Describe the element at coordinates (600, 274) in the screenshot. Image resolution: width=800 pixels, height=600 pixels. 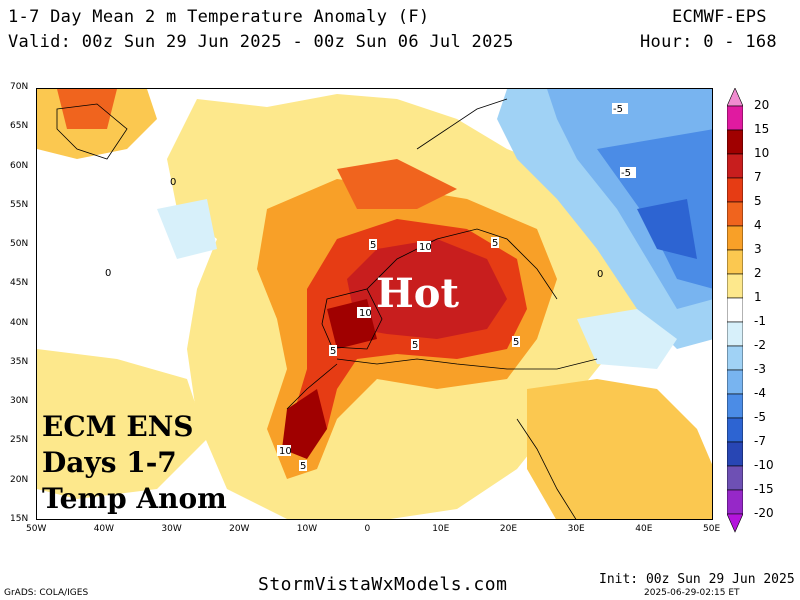
I see `contour-label-0-c: 0` at that location.